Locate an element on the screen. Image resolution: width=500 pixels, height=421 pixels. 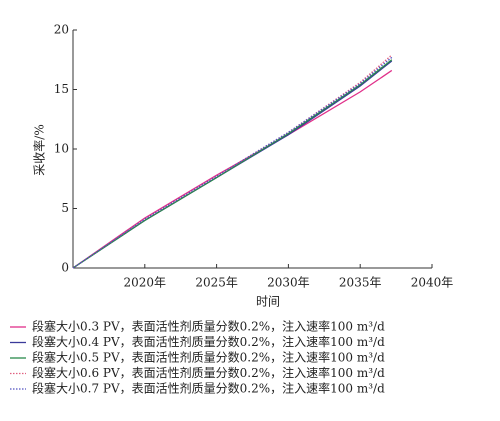
y-tick-label: 20 is located at coordinates (61, 30).